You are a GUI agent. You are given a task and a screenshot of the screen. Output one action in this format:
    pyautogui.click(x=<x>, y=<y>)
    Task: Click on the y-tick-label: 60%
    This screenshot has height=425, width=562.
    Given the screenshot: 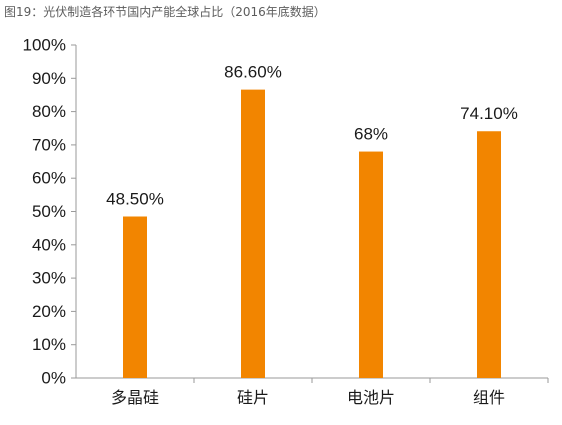 What is the action you would take?
    pyautogui.click(x=49, y=178)
    